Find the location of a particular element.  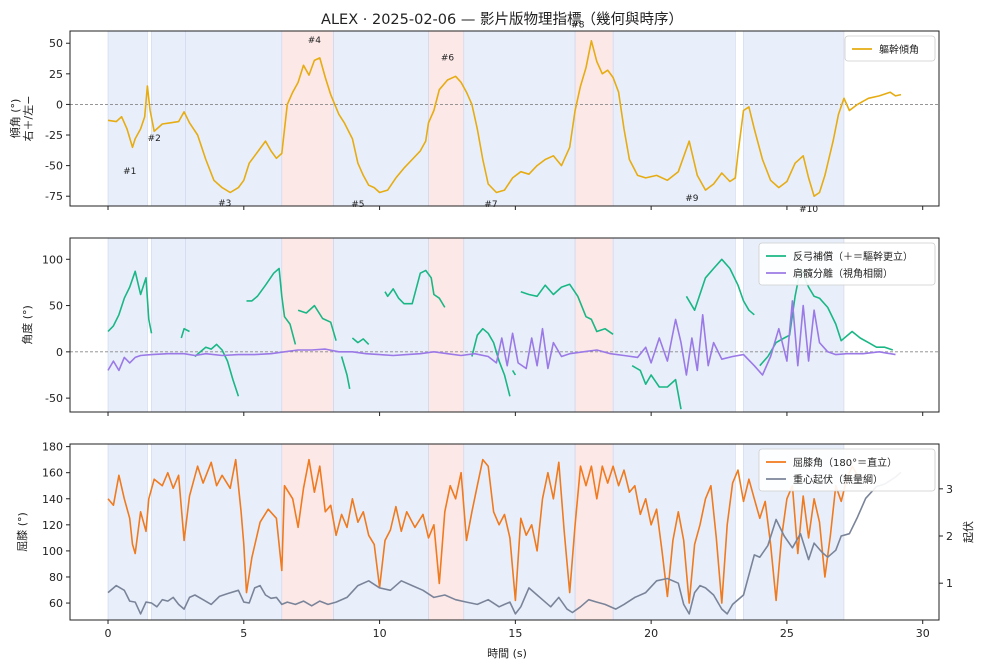

y-tick-label: 180 is located at coordinates (52, 447).